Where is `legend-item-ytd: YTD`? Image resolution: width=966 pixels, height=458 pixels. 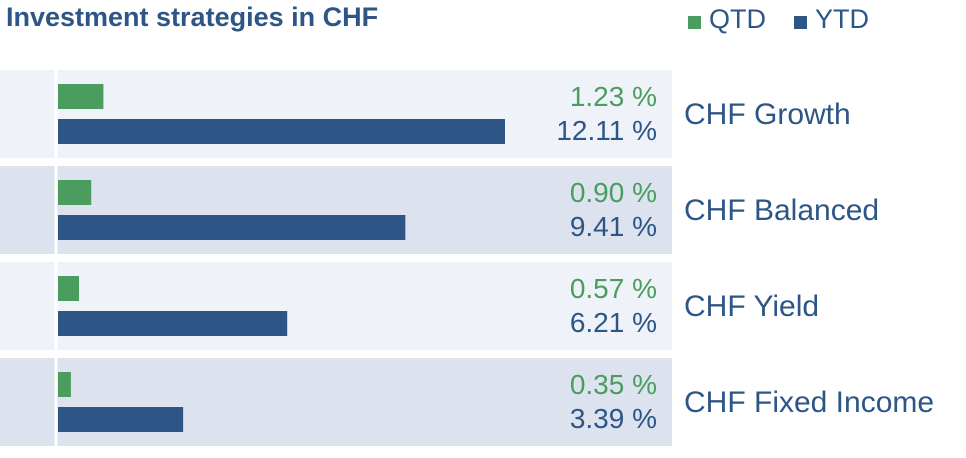 legend-item-ytd: YTD is located at coordinates (831, 19).